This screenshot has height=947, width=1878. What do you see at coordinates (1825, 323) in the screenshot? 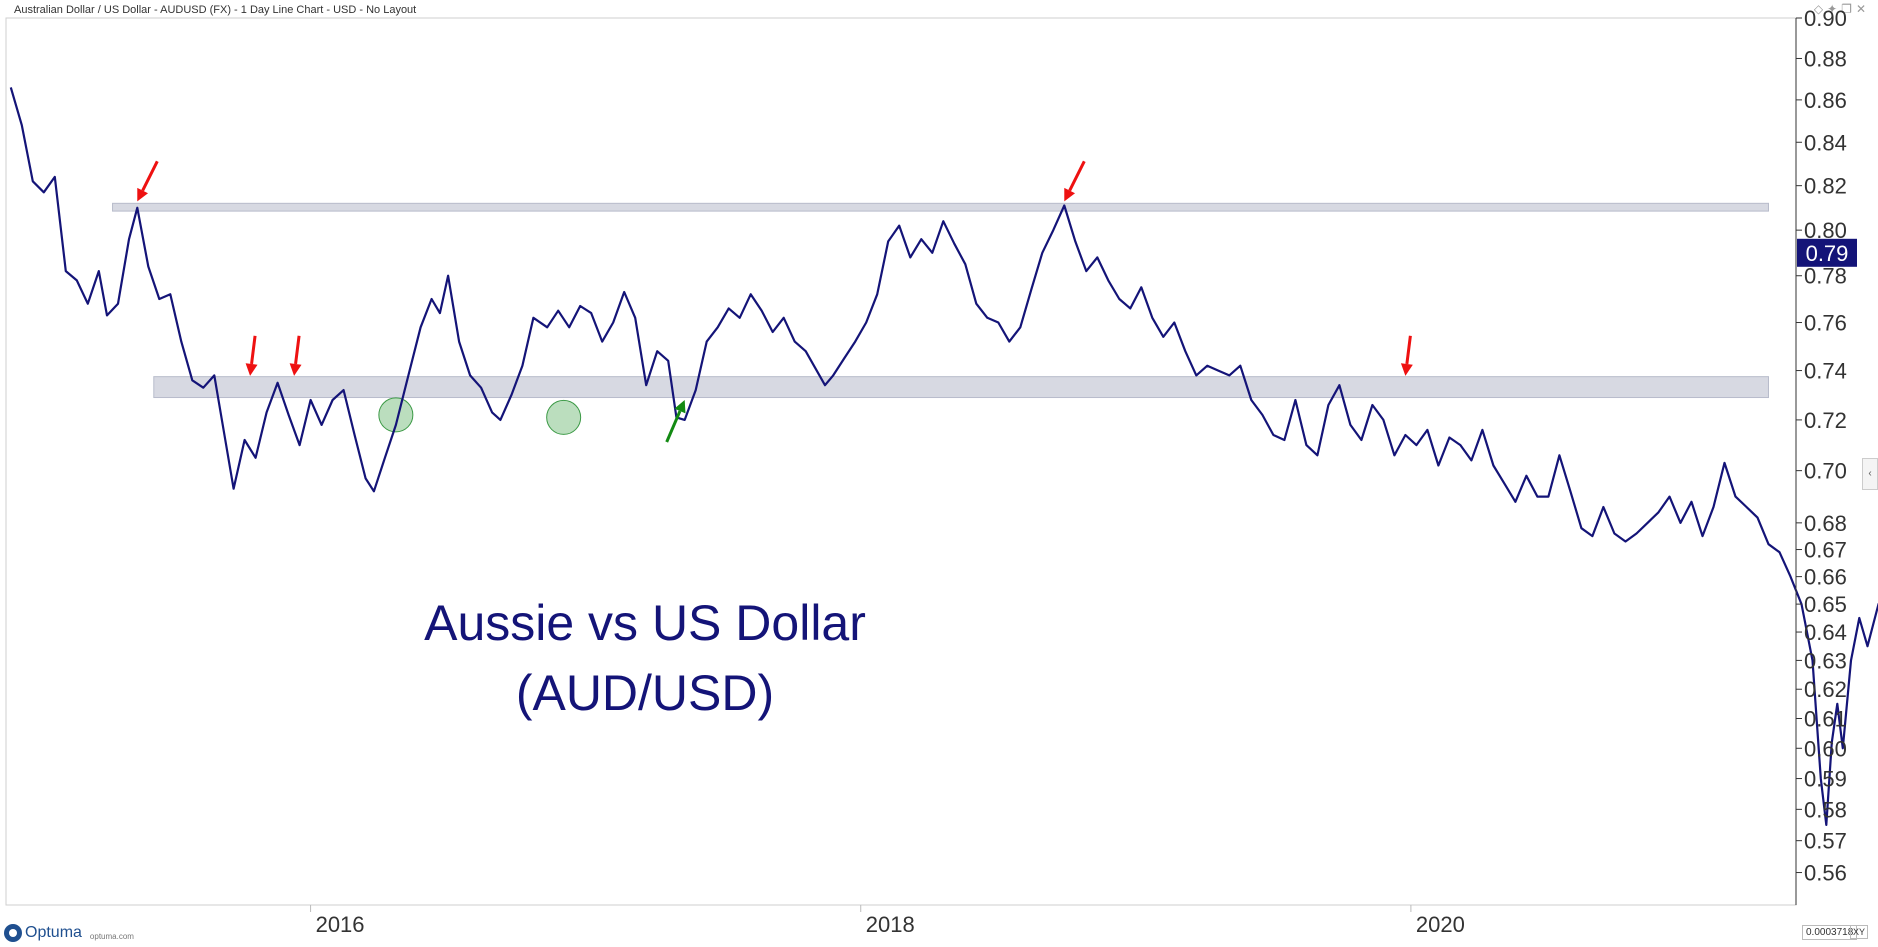
I see `y-tick-label: 0.76` at bounding box center [1825, 323].